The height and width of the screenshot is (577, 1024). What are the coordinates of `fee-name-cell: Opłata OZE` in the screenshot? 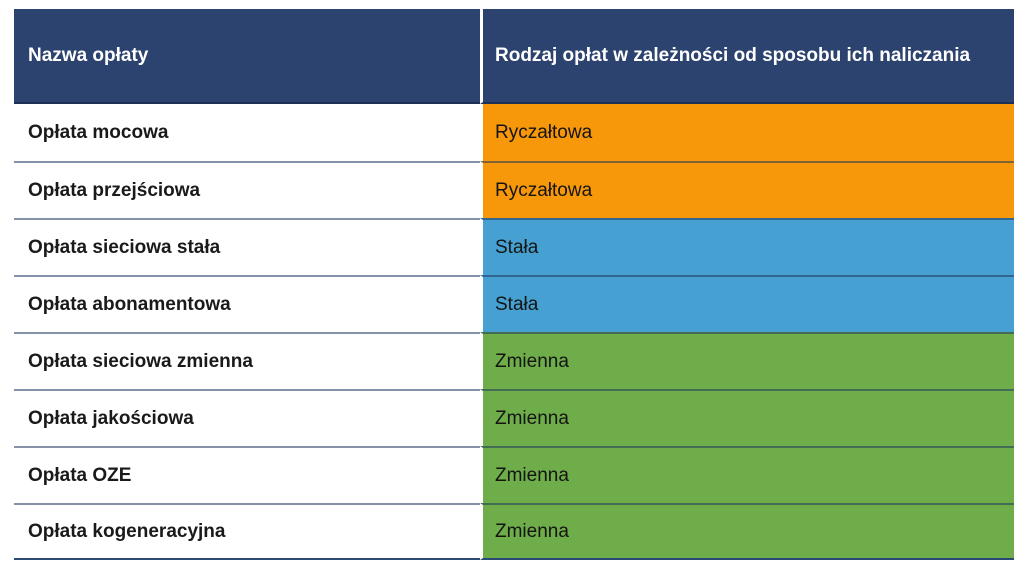 It's located at (247, 474).